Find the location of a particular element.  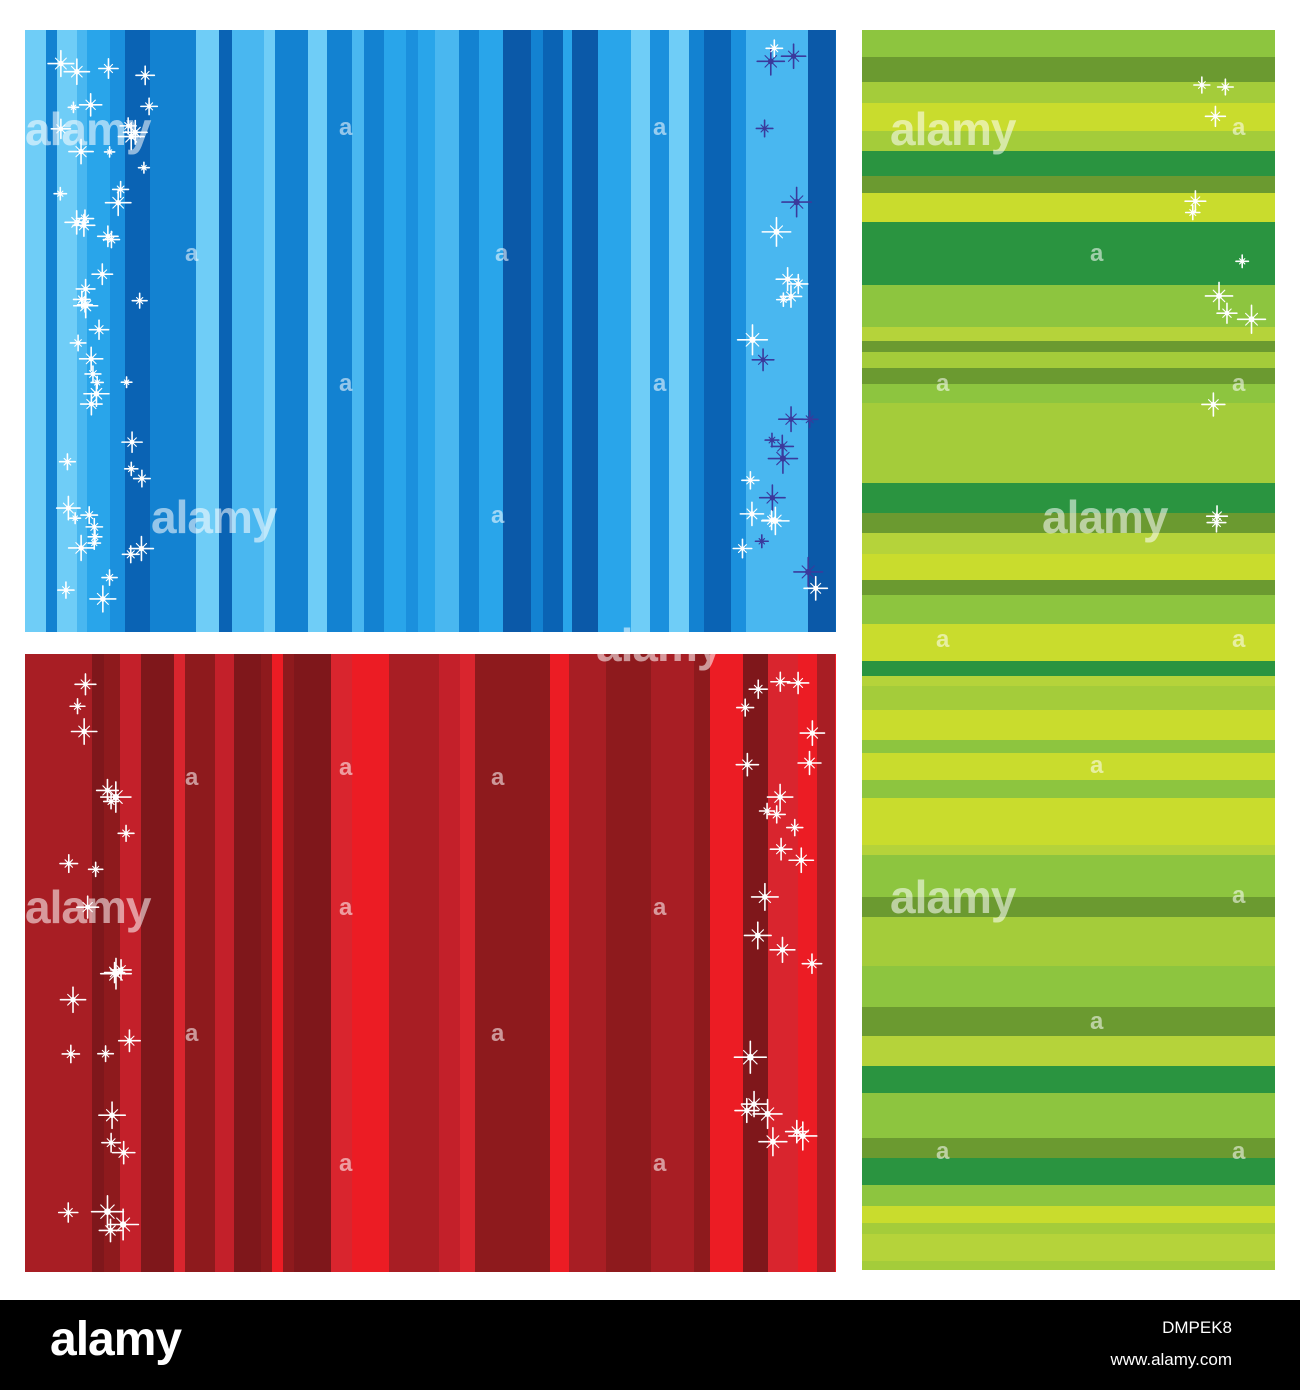

green-panel-sparkles is located at coordinates (1225, 304).